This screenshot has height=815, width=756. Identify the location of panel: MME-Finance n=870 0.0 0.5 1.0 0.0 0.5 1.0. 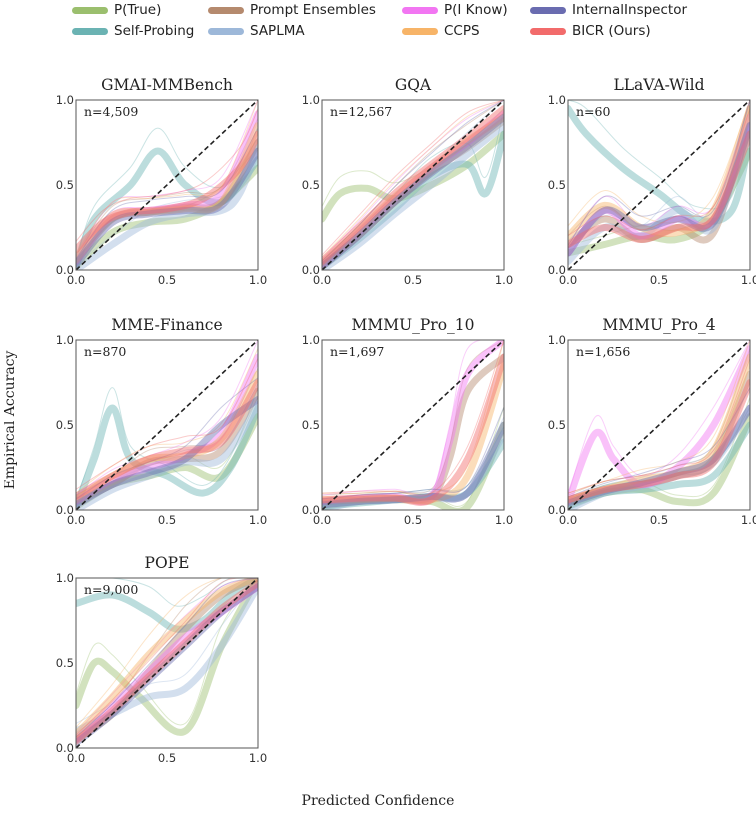
(161, 421).